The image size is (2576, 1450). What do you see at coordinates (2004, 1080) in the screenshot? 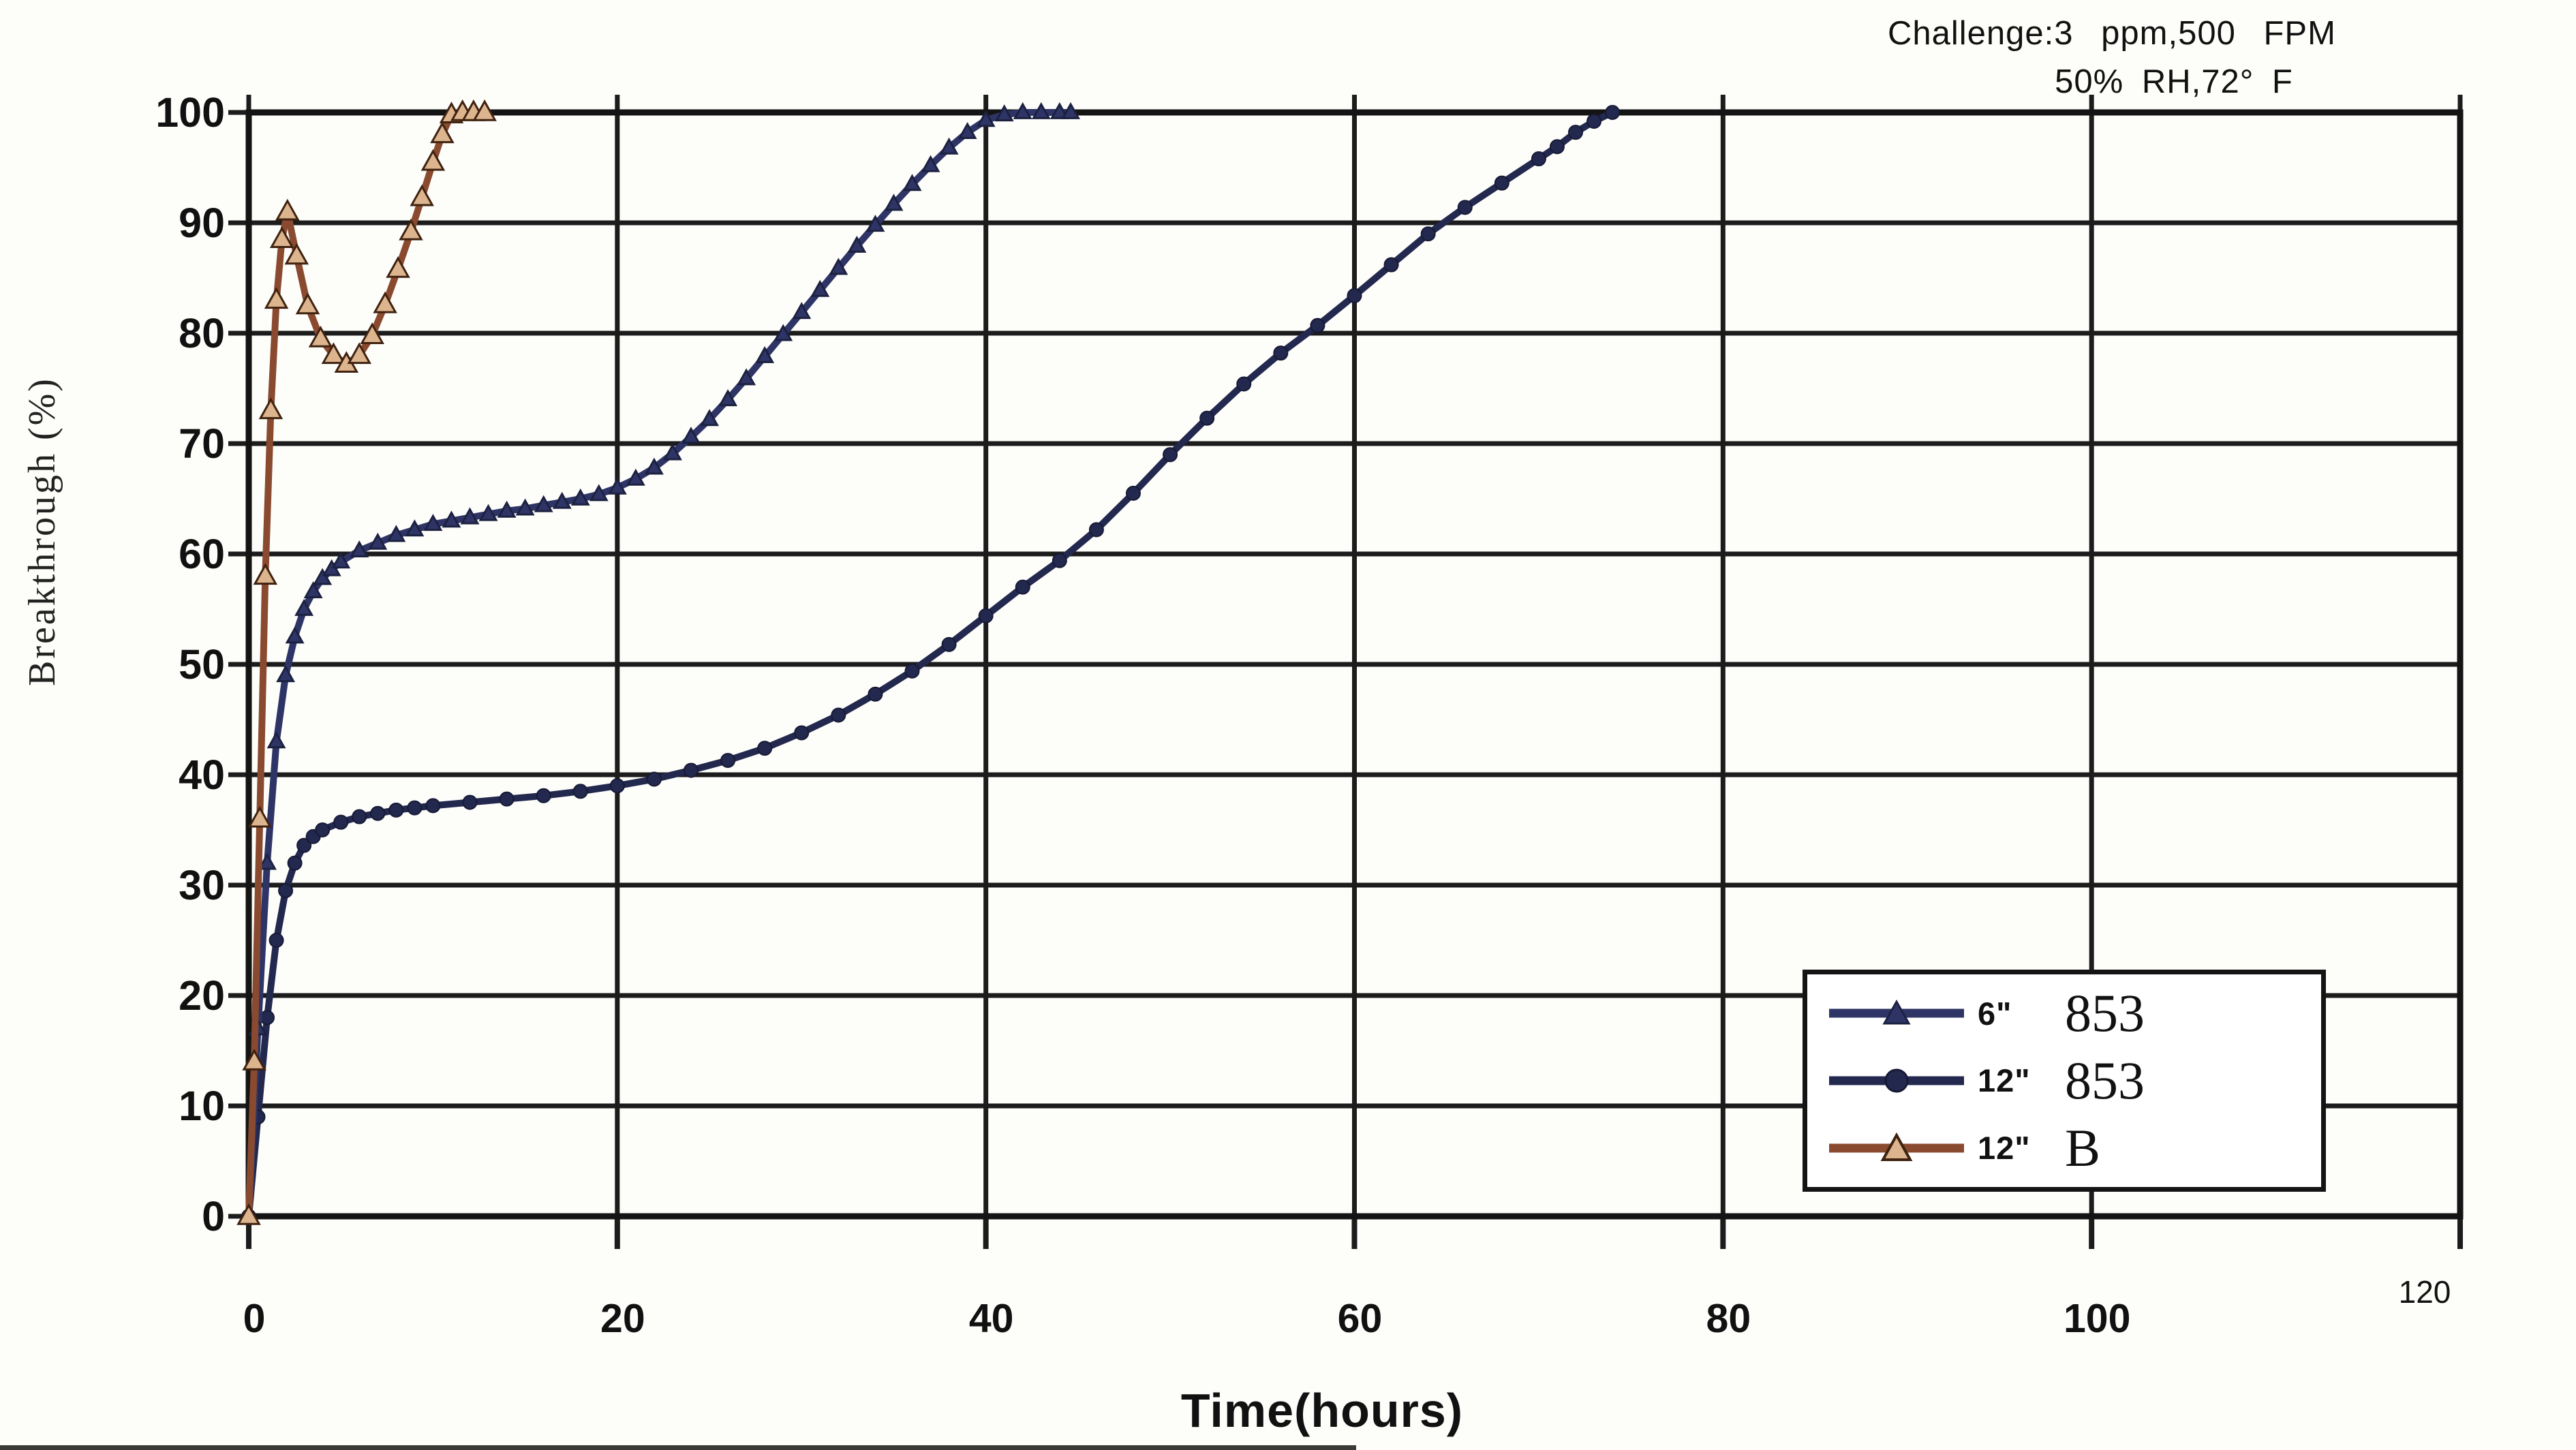
I see `legend-size-label: 12"` at bounding box center [2004, 1080].